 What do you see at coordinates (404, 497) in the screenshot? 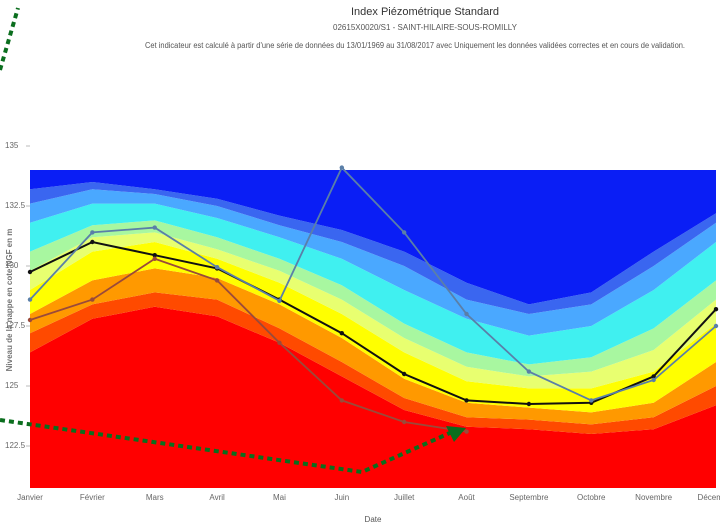
I see `x-tick-label: Juillet` at bounding box center [404, 497].